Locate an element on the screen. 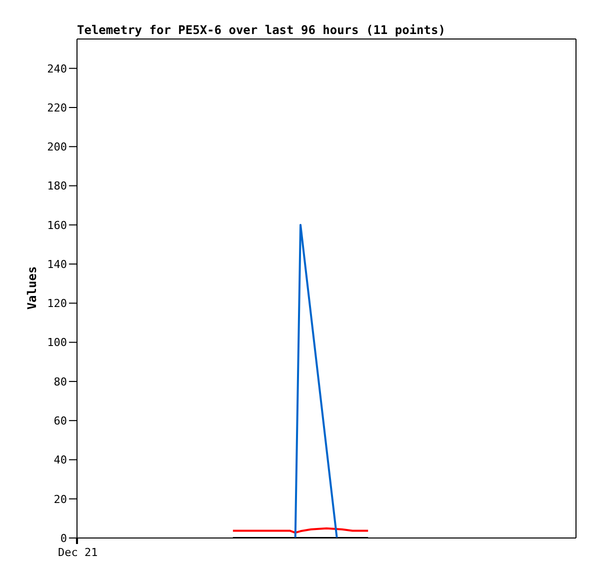 The height and width of the screenshot is (579, 597). y-tick-label: 240 is located at coordinates (57, 69).